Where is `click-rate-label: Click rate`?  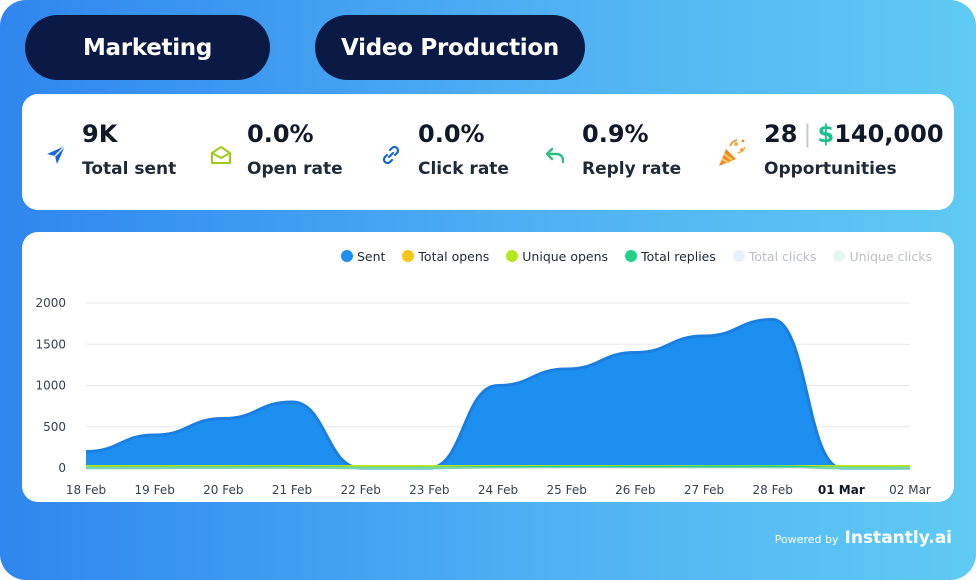 click-rate-label: Click rate is located at coordinates (463, 169).